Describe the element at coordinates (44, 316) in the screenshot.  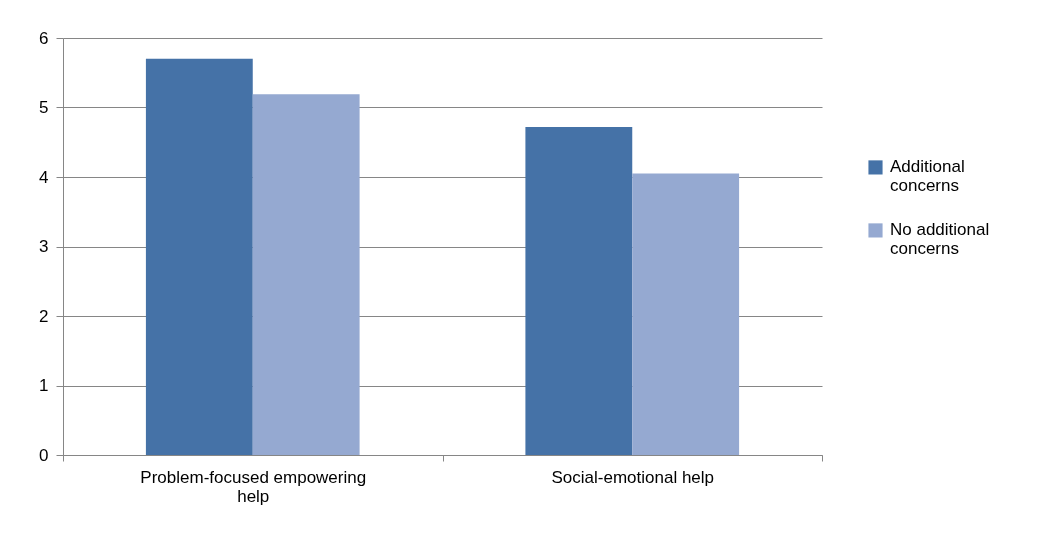
I see `y-tick-label: 2` at that location.